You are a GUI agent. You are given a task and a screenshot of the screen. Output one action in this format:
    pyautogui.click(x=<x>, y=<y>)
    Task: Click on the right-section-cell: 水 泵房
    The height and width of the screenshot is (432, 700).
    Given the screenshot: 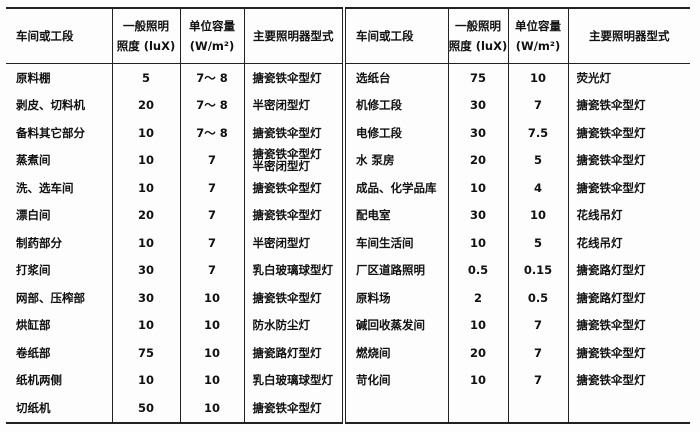 What is the action you would take?
    pyautogui.click(x=395, y=160)
    